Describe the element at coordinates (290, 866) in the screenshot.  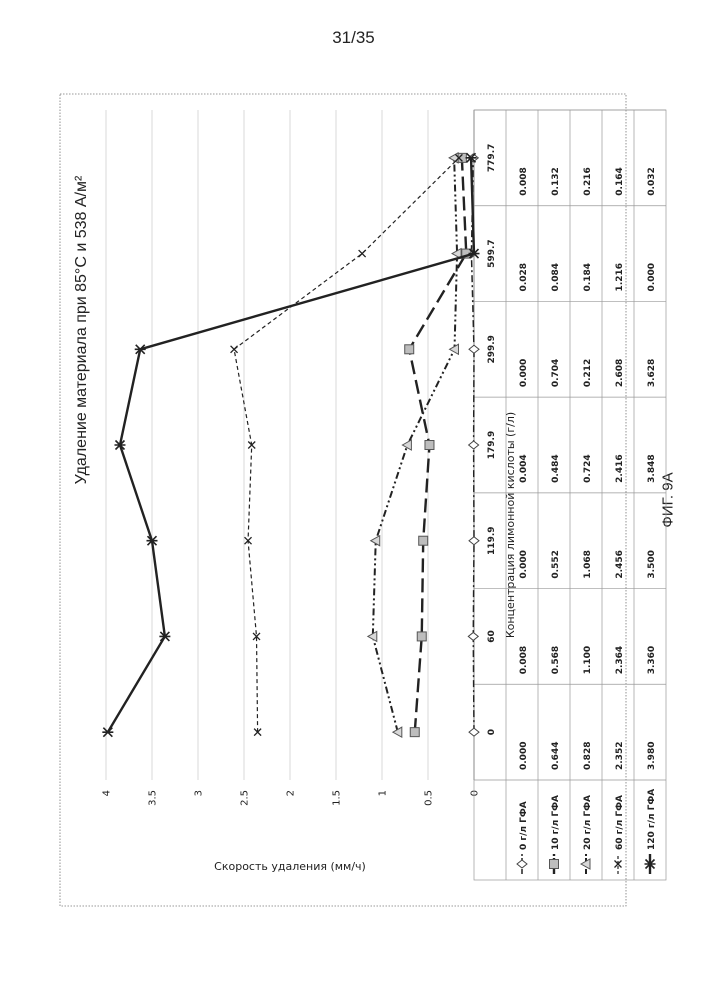
I see `y-axis-title: Скорость удаления (мм/ч)` at that location.